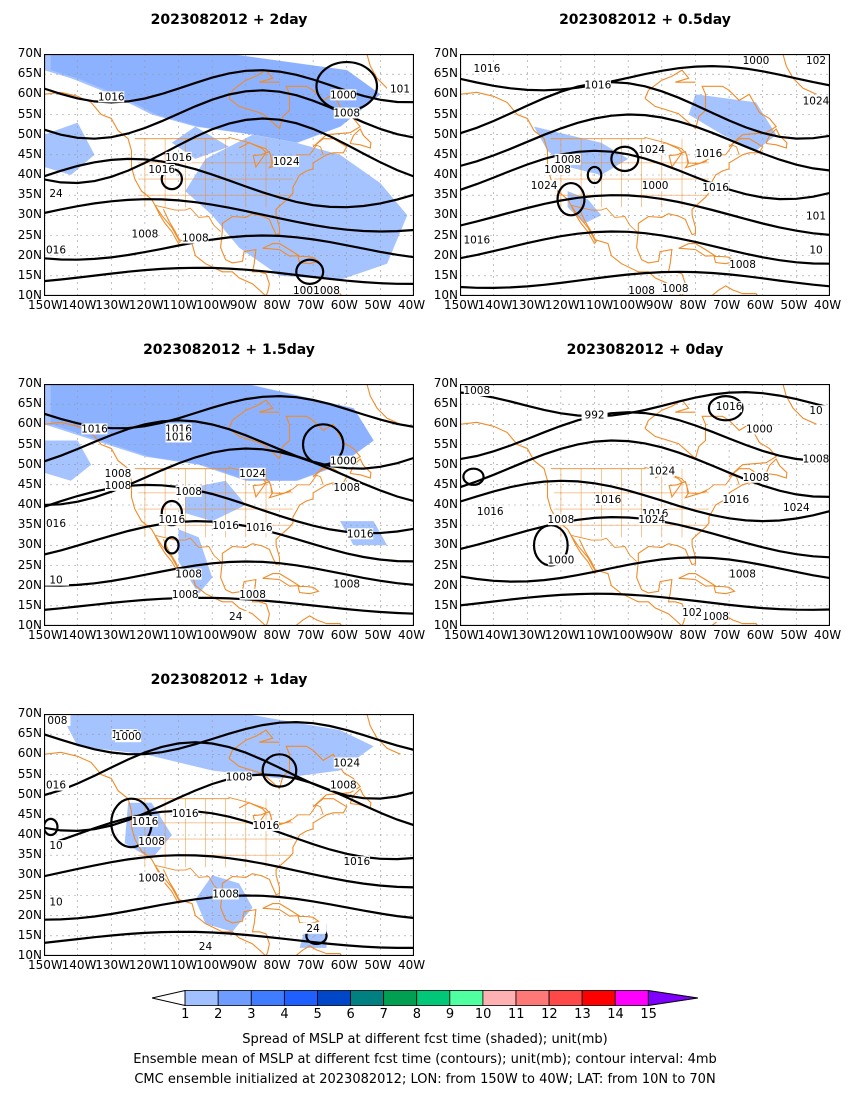 This screenshot has width=850, height=1100. What do you see at coordinates (596, 305) in the screenshot?
I see `lon-tick-label: 110W` at bounding box center [596, 305].